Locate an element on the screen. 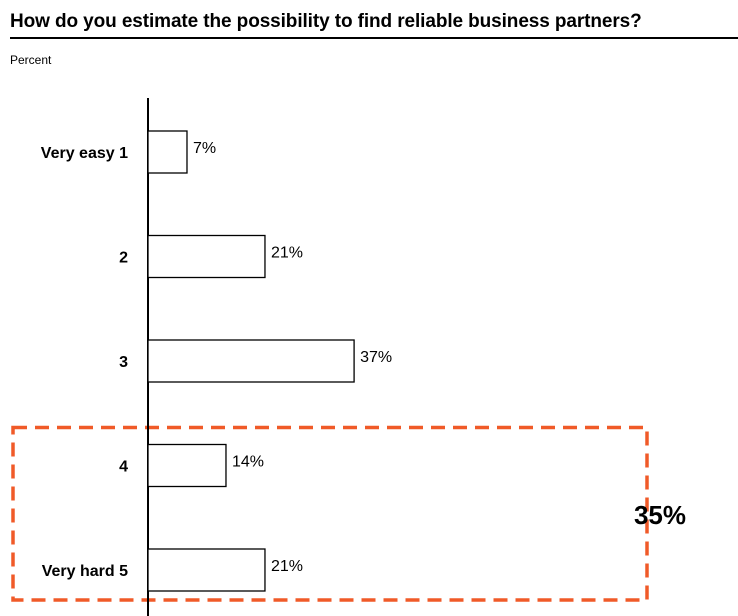 The image size is (738, 616). value-label: 7% is located at coordinates (204, 148).